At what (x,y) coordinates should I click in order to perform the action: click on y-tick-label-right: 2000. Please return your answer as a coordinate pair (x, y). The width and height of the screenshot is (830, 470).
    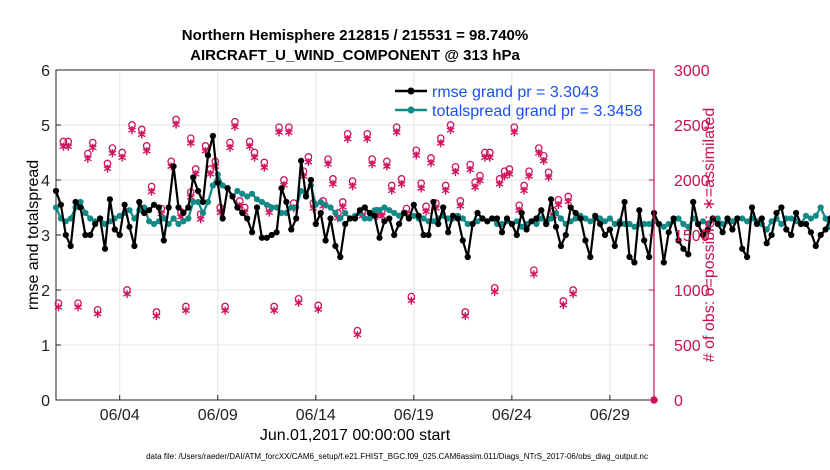
    Looking at the image, I should click on (692, 181).